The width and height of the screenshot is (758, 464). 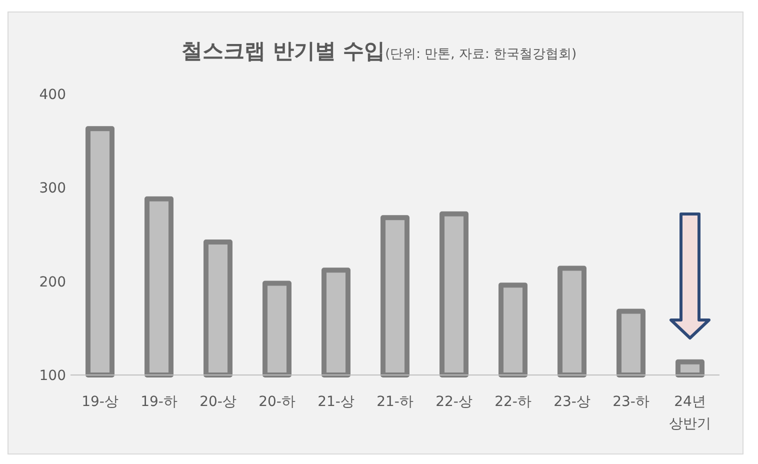 What do you see at coordinates (100, 402) in the screenshot?
I see `x-tick-label: 19-상` at bounding box center [100, 402].